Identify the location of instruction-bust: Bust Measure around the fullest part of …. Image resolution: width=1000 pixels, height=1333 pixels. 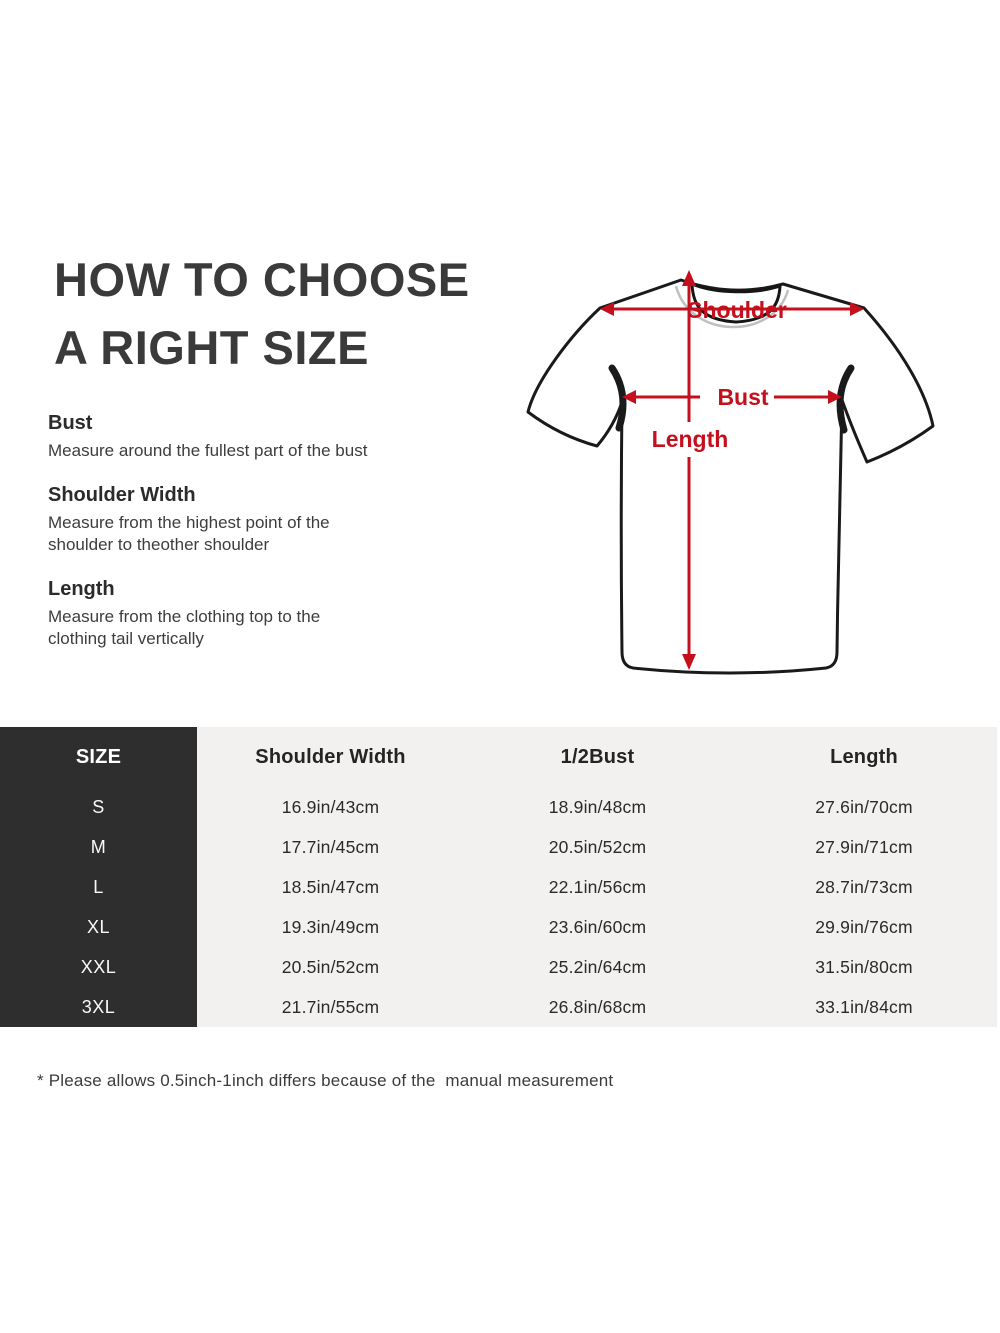
(263, 437).